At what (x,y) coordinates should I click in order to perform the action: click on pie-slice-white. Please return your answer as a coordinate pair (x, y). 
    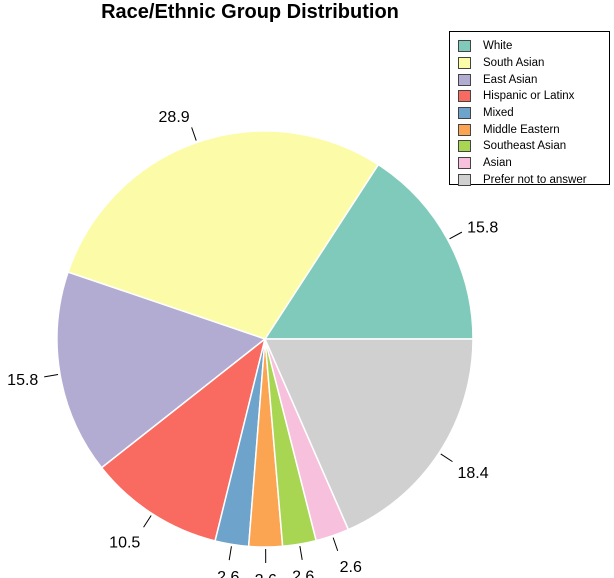
    Looking at the image, I should click on (368, 251).